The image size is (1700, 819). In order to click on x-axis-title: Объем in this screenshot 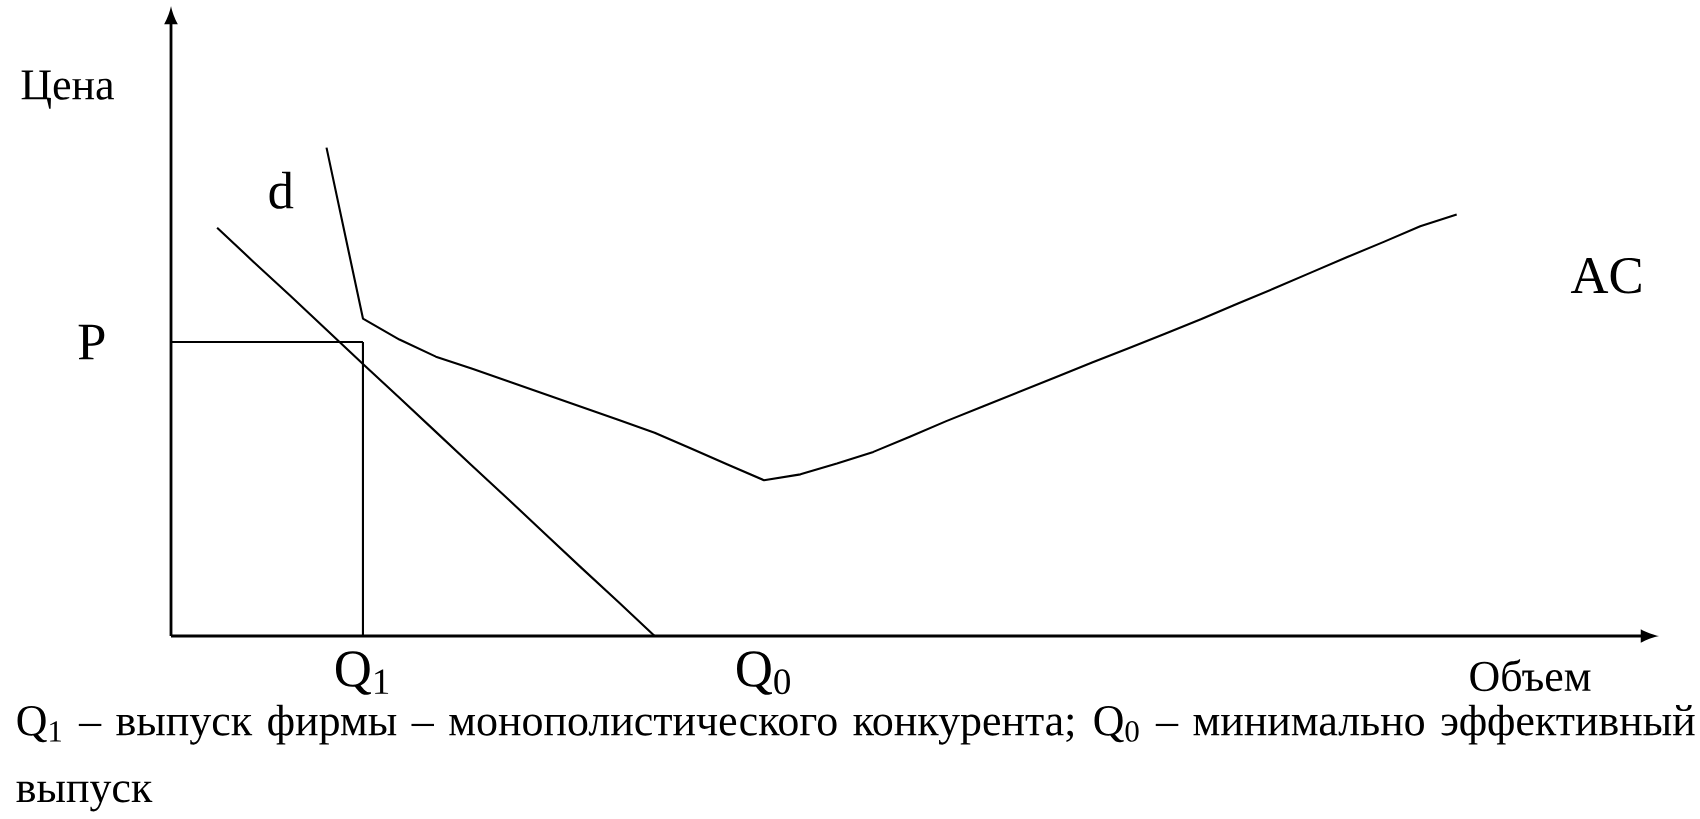, I will do `click(1530, 675)`.